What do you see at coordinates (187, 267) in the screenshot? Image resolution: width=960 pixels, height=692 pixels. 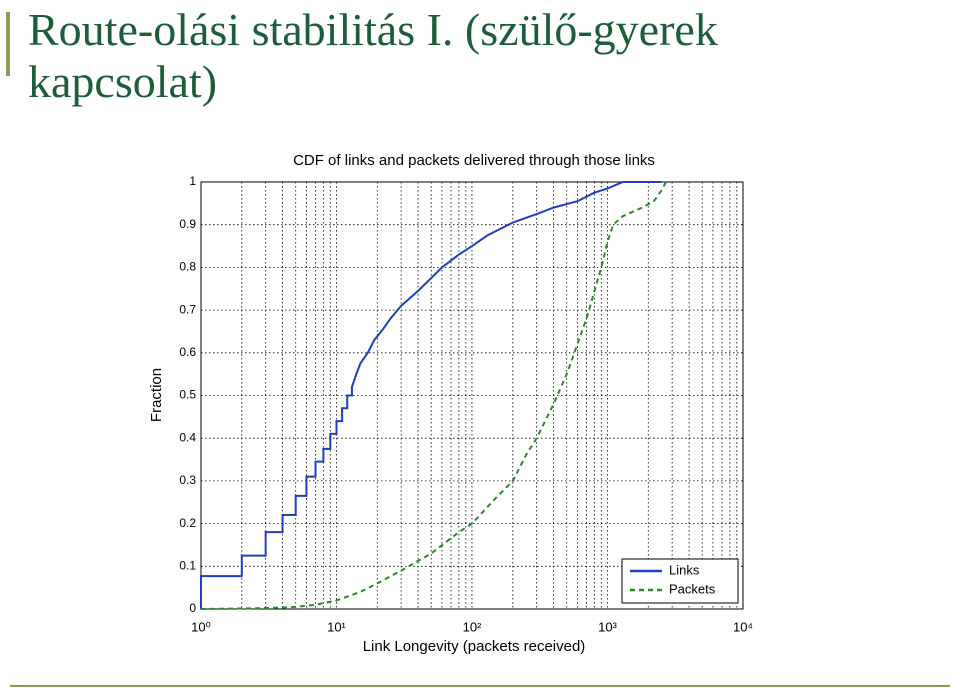 I see `y-tick-label: 0.8` at bounding box center [187, 267].